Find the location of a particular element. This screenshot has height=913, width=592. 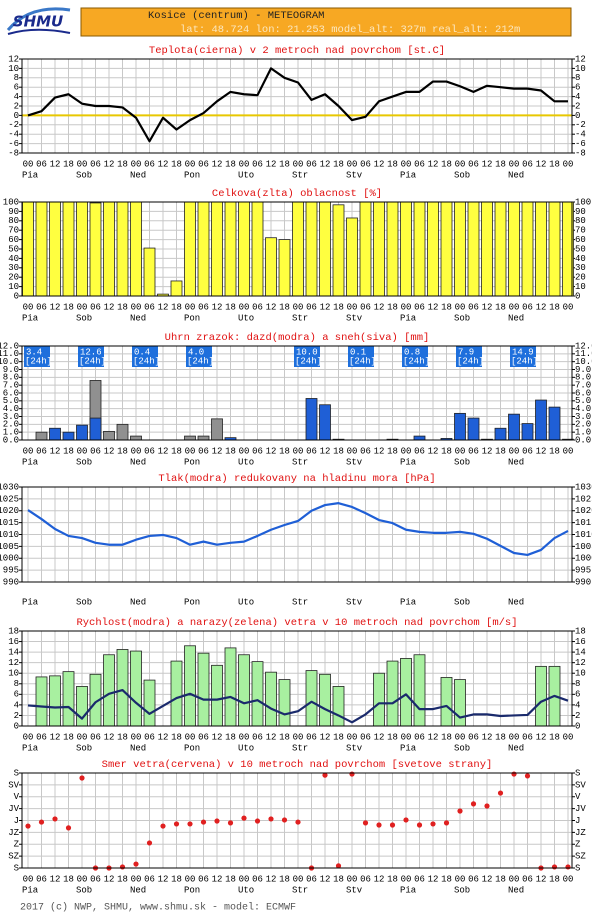

y-tick-label: 12 is located at coordinates (580, 59).